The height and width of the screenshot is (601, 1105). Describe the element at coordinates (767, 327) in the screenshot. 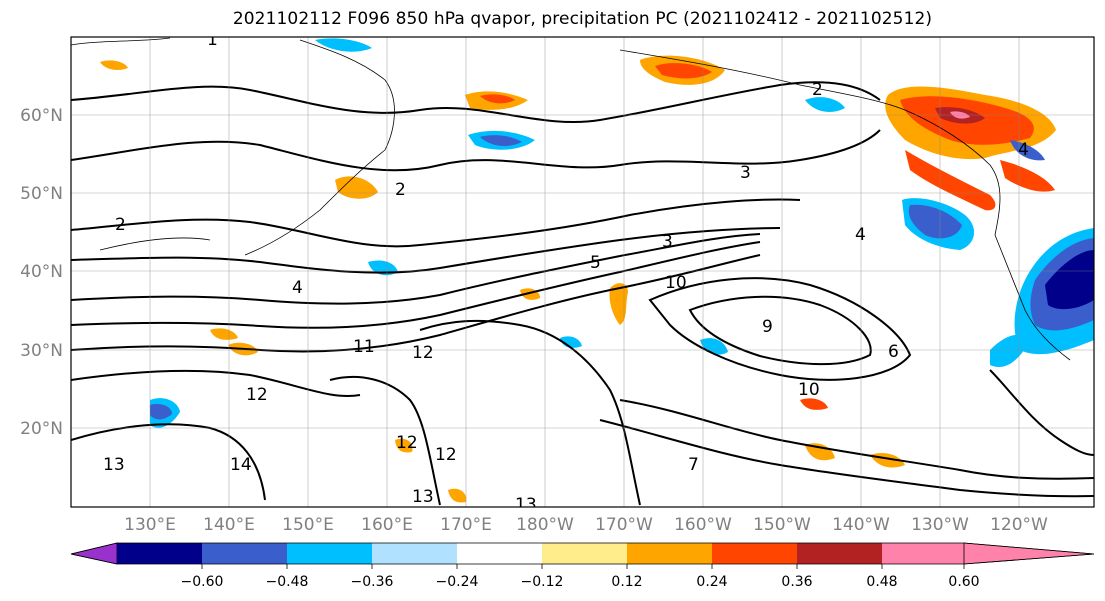

I see `contour-label: 9` at that location.